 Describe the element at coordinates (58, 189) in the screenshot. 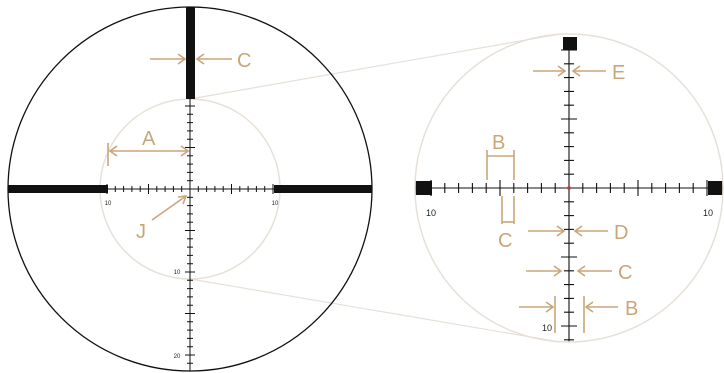

I see `left-left-post` at that location.